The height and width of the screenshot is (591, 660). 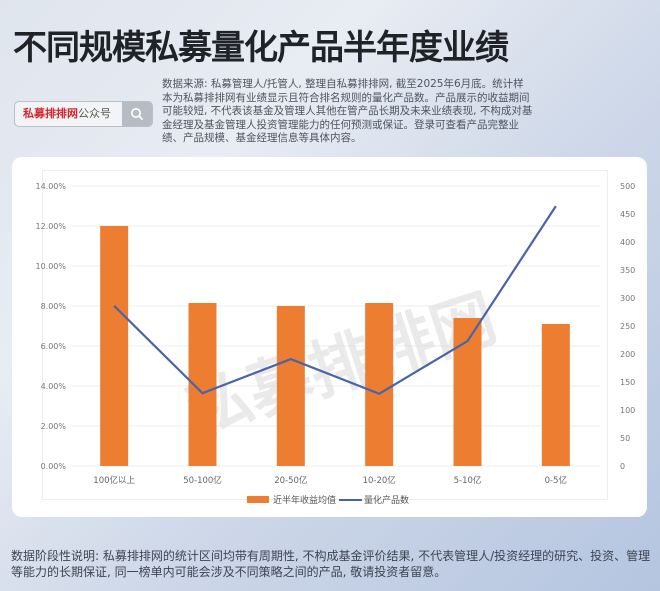 I want to click on y-left-tick: 12.00%, so click(x=50, y=226).